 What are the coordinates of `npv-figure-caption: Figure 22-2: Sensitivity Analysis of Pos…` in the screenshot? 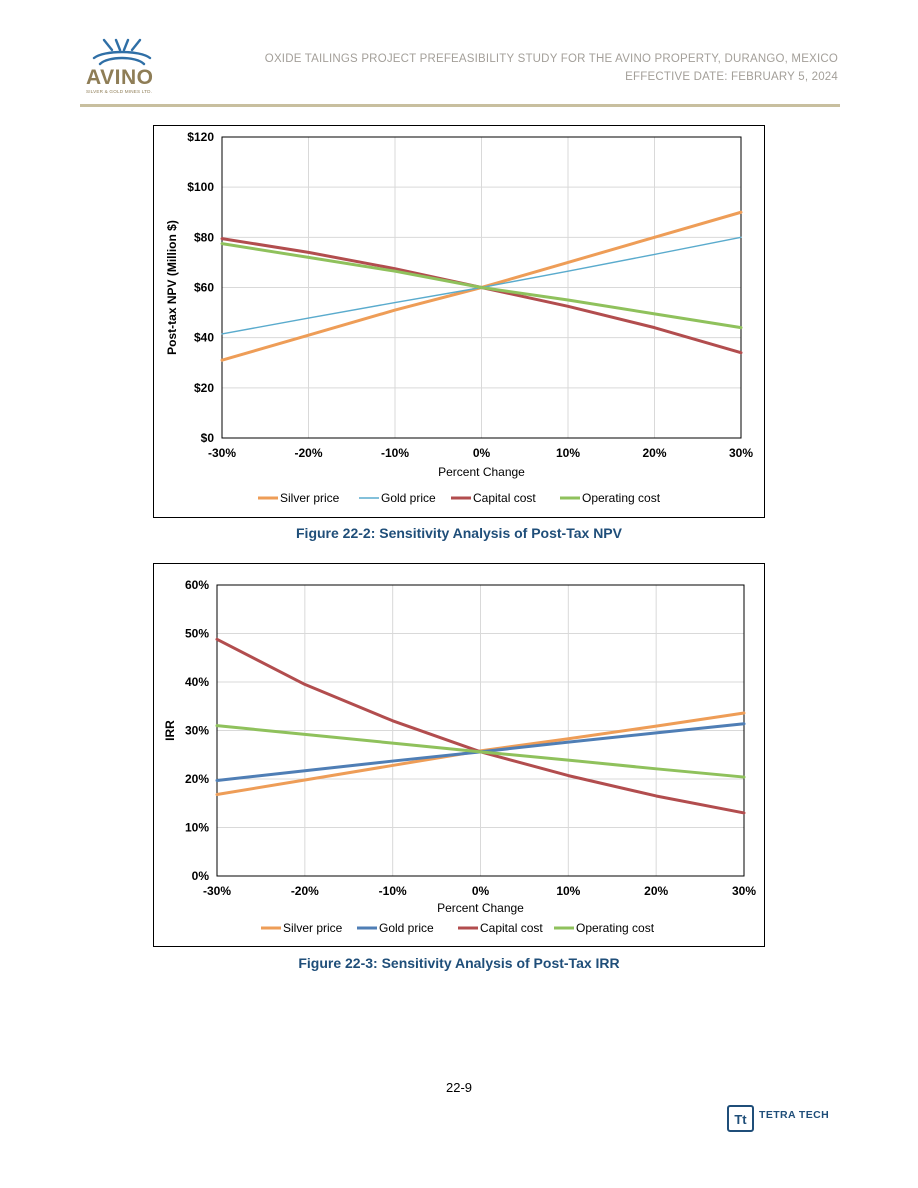 It's located at (459, 533).